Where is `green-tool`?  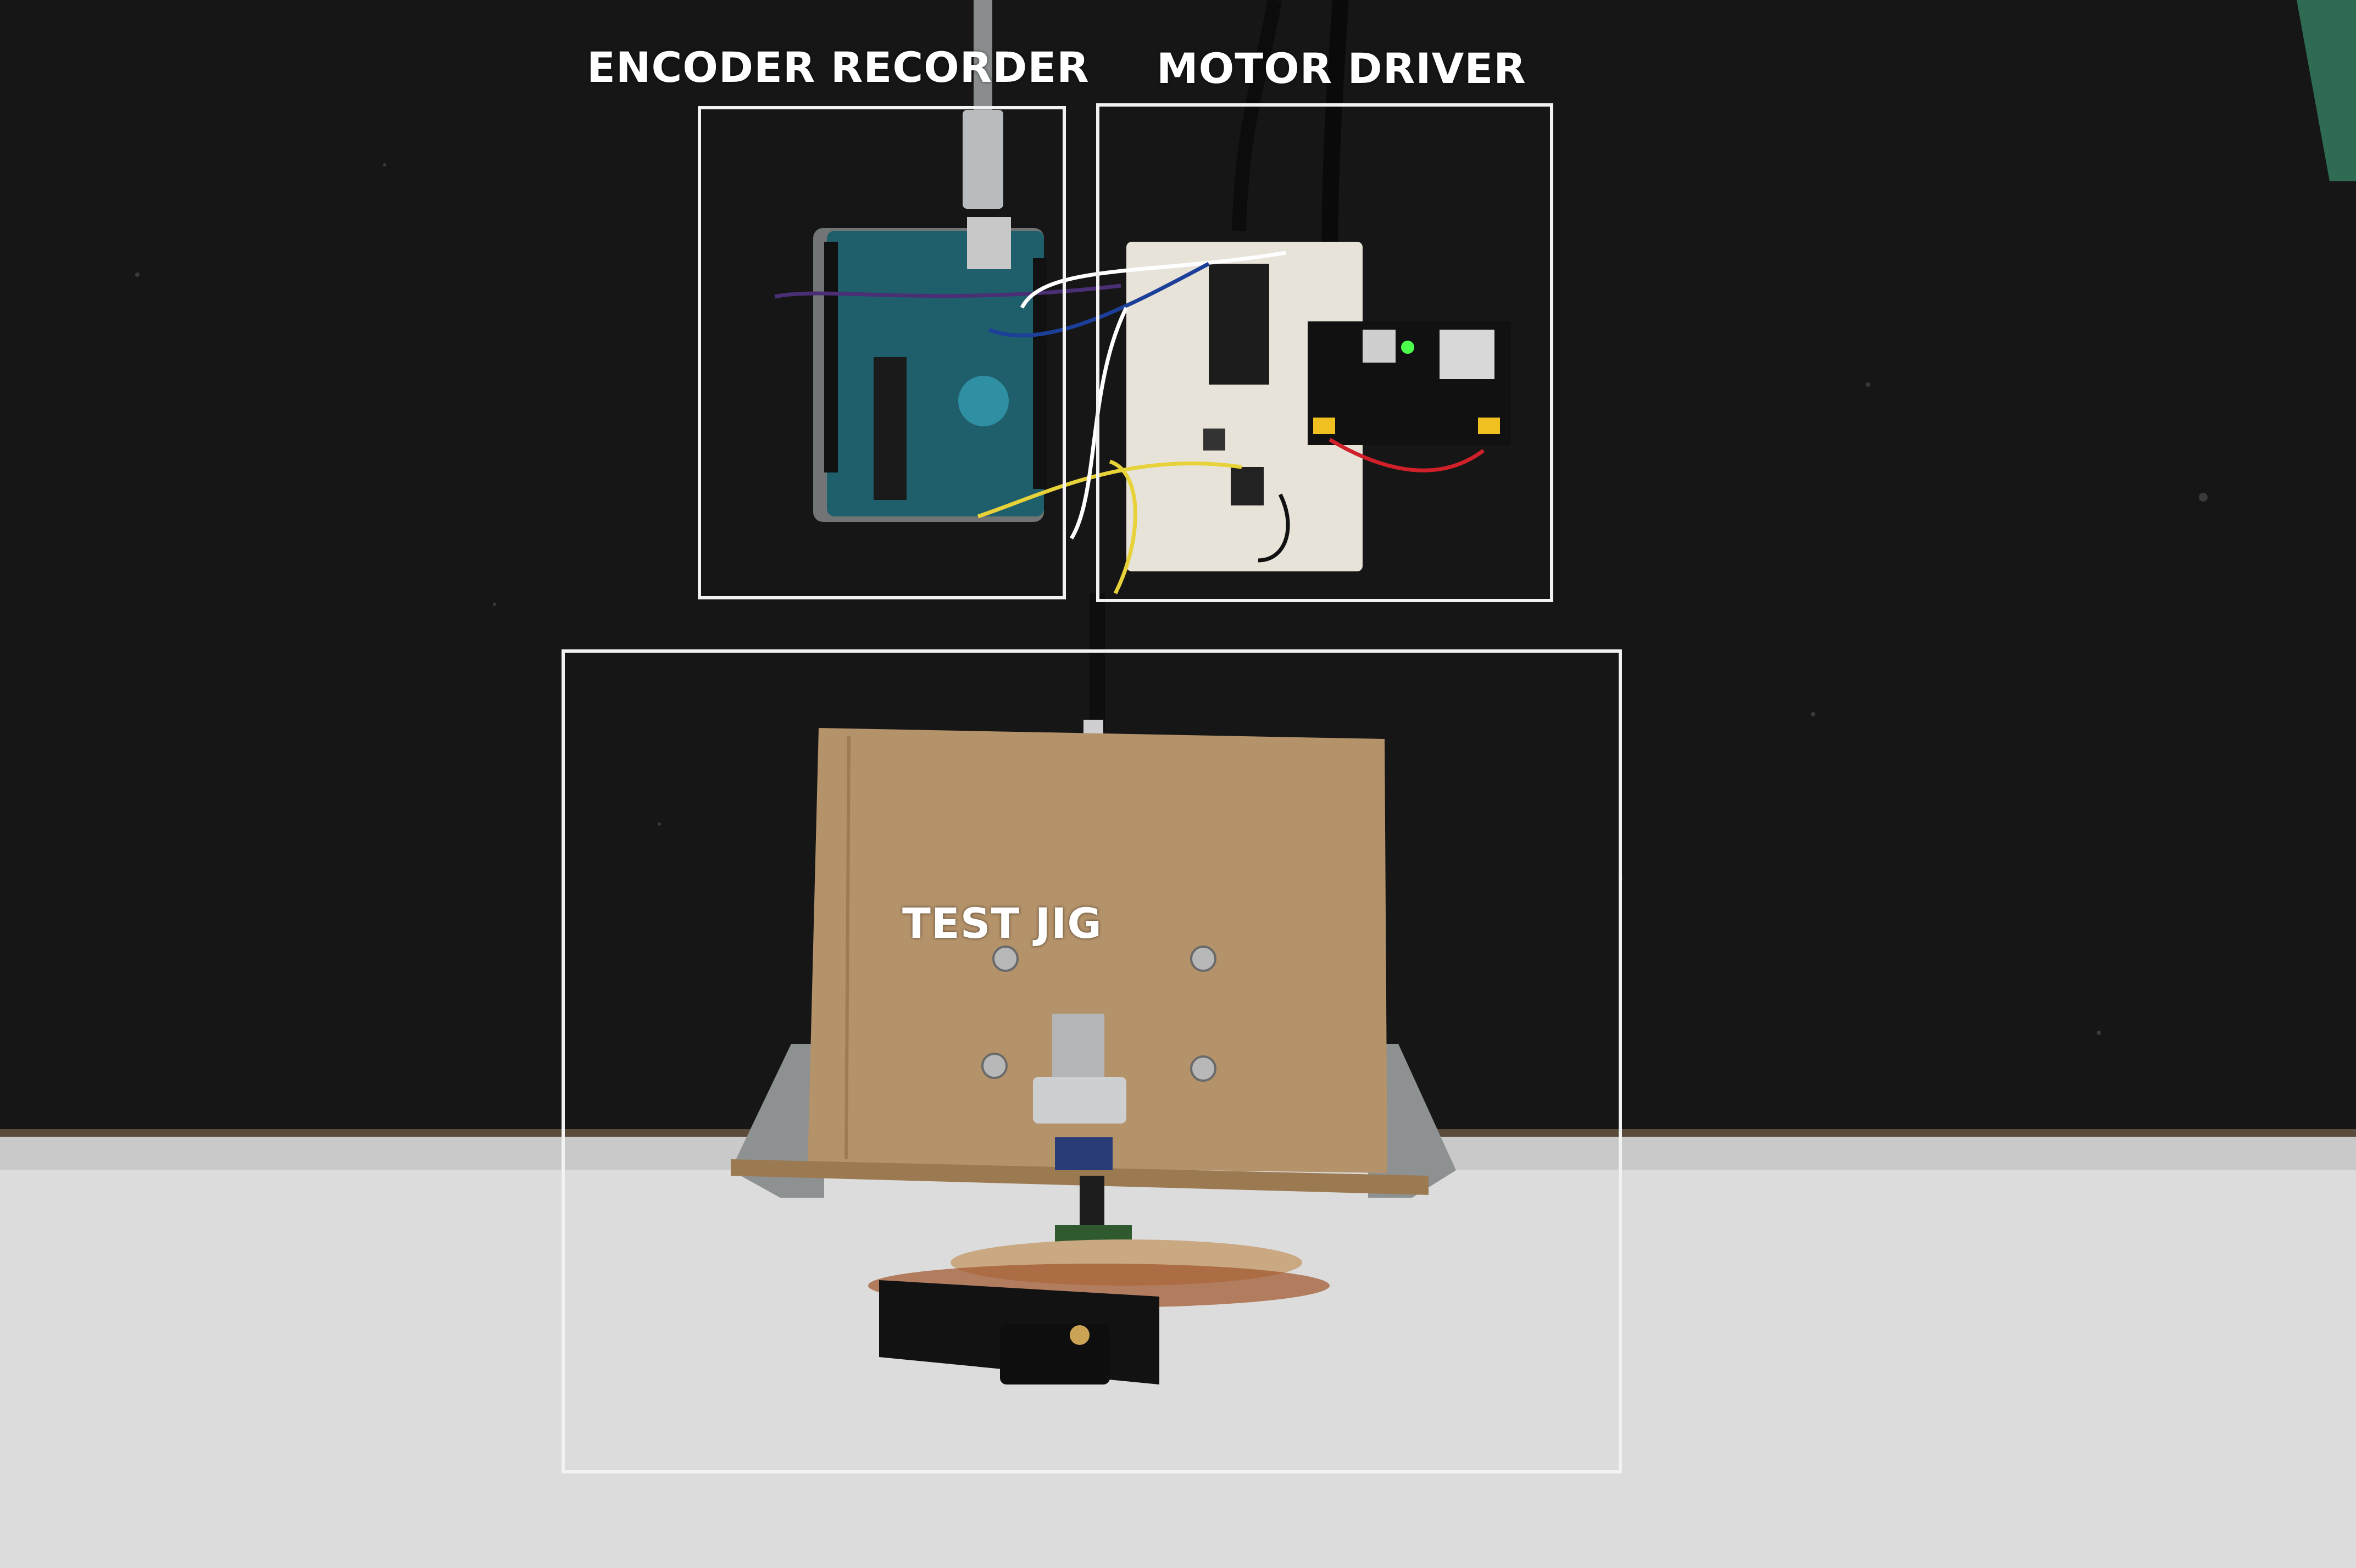
green-tool is located at coordinates (2326, 90).